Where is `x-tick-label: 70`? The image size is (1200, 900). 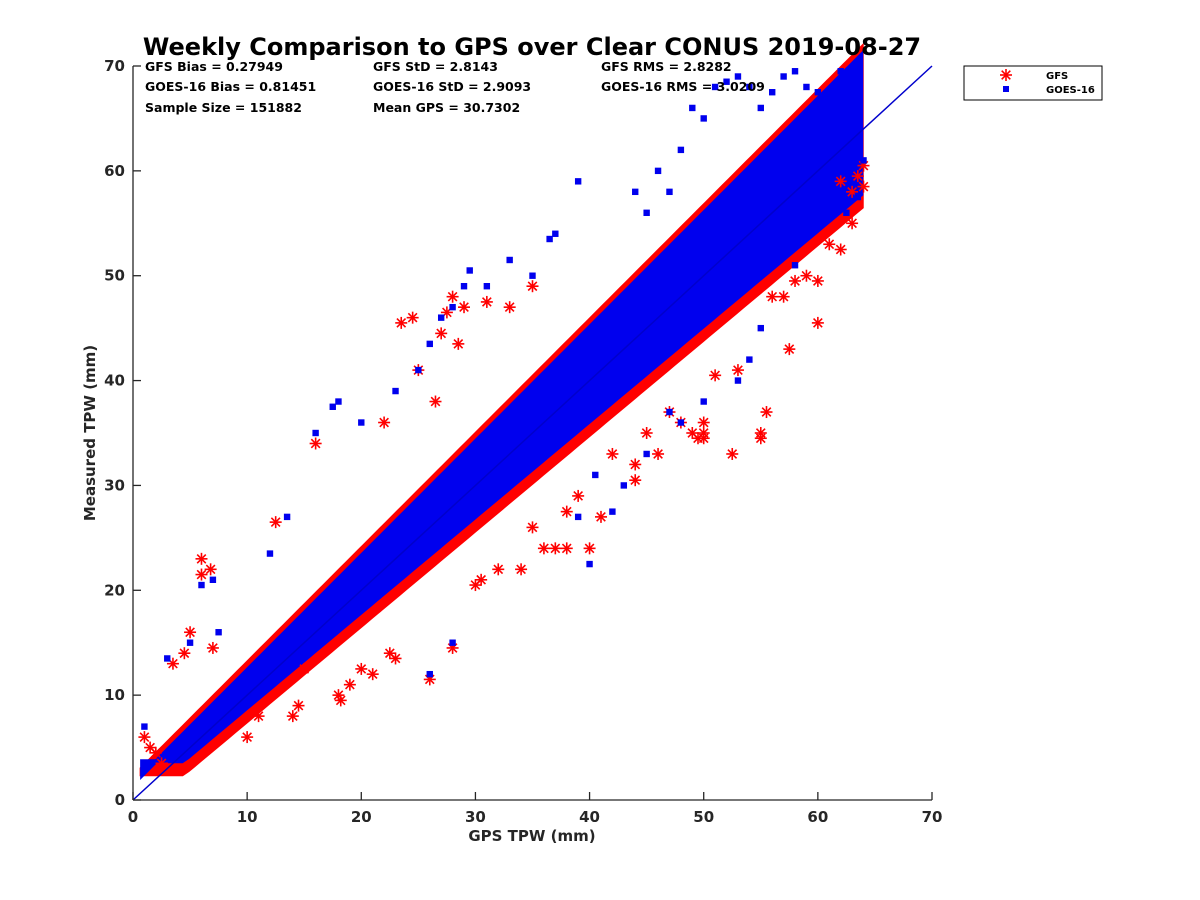
x-tick-label: 70 is located at coordinates (932, 817).